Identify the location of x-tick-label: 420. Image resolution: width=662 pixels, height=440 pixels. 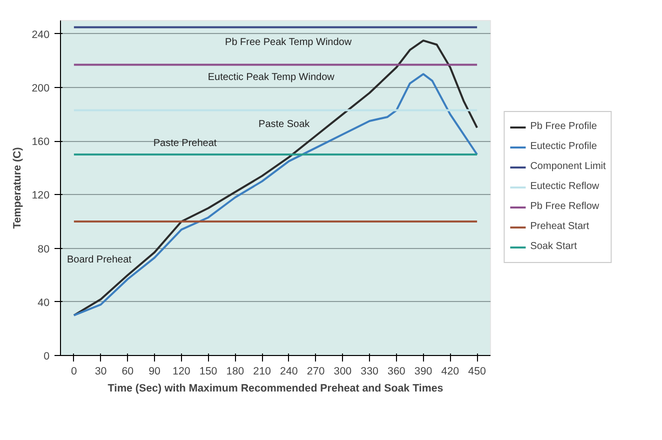
(450, 372).